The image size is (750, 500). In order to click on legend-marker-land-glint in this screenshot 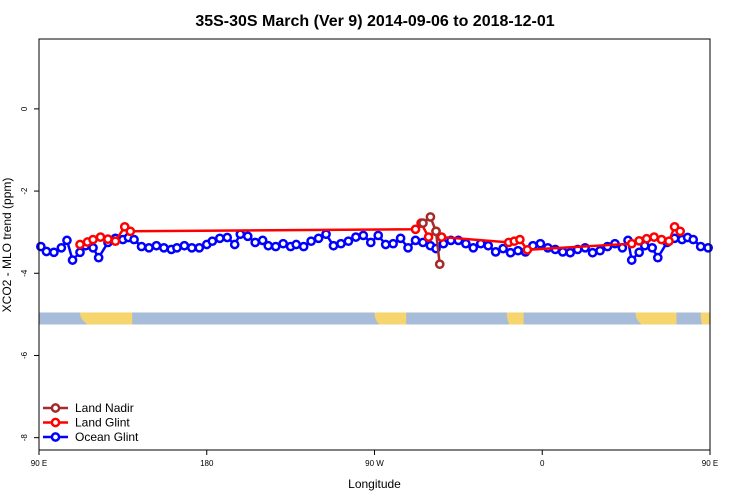, I will do `click(55, 422)`.